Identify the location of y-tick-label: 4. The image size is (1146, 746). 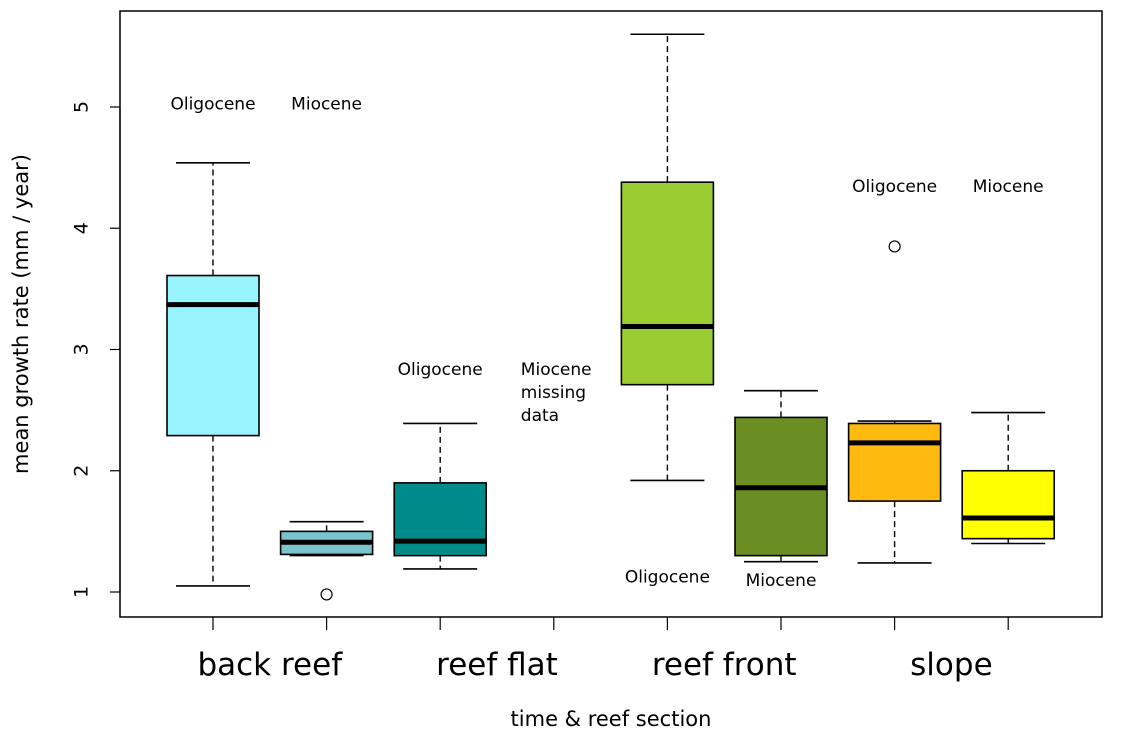
(82, 228).